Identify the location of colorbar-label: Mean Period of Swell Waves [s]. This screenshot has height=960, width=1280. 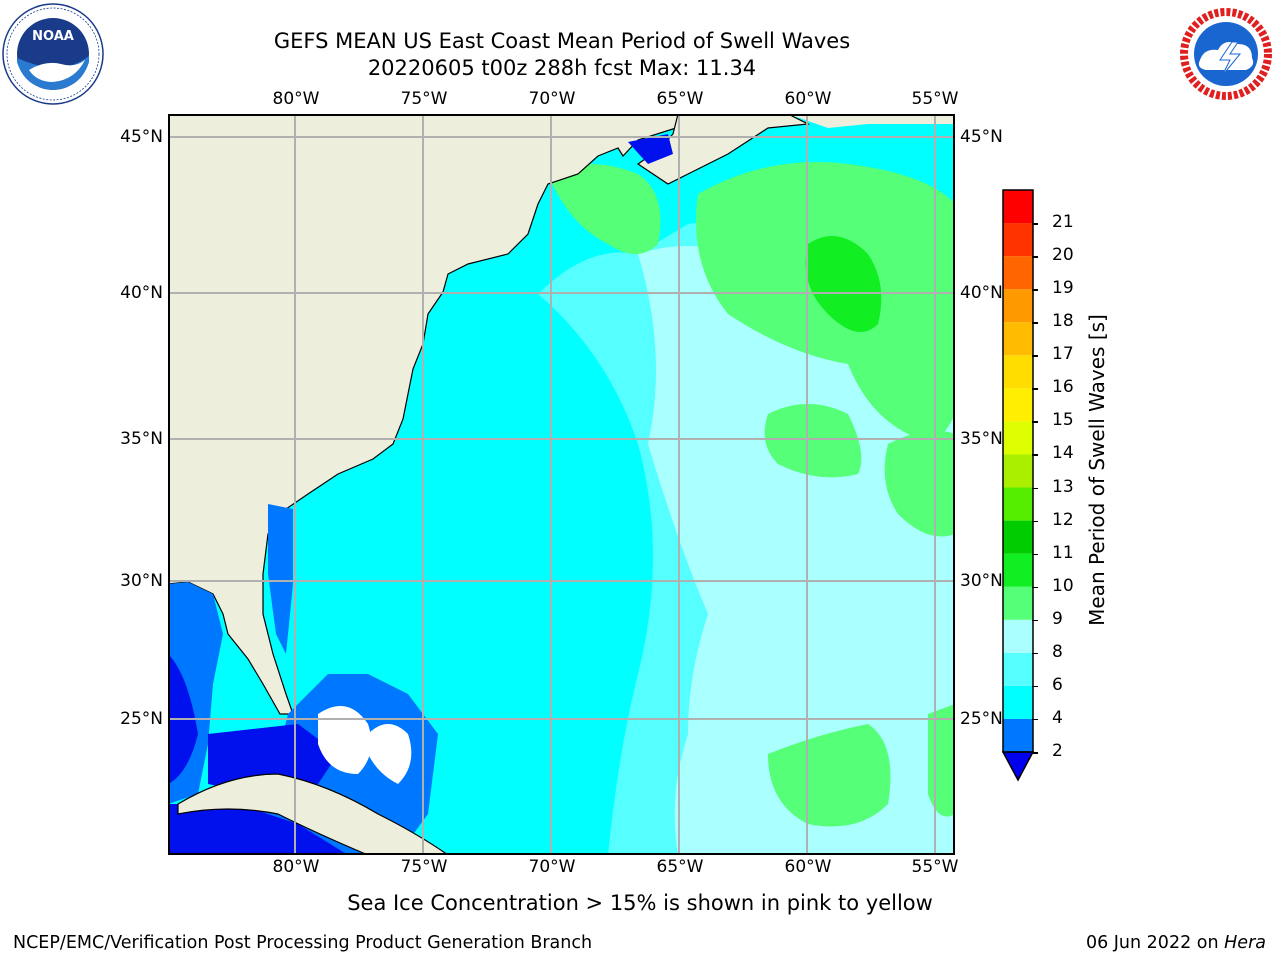
(1097, 470).